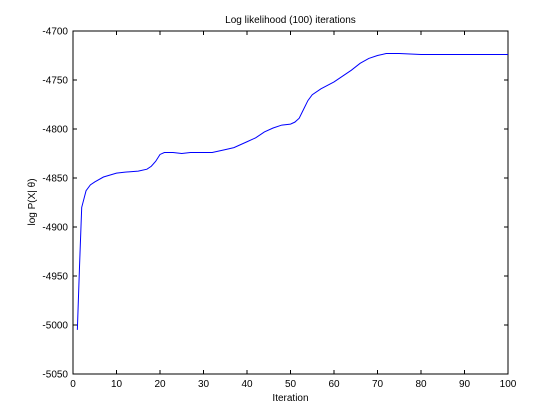 This screenshot has height=420, width=560. Describe the element at coordinates (55, 81) in the screenshot. I see `y-tick-label: -4750` at that location.